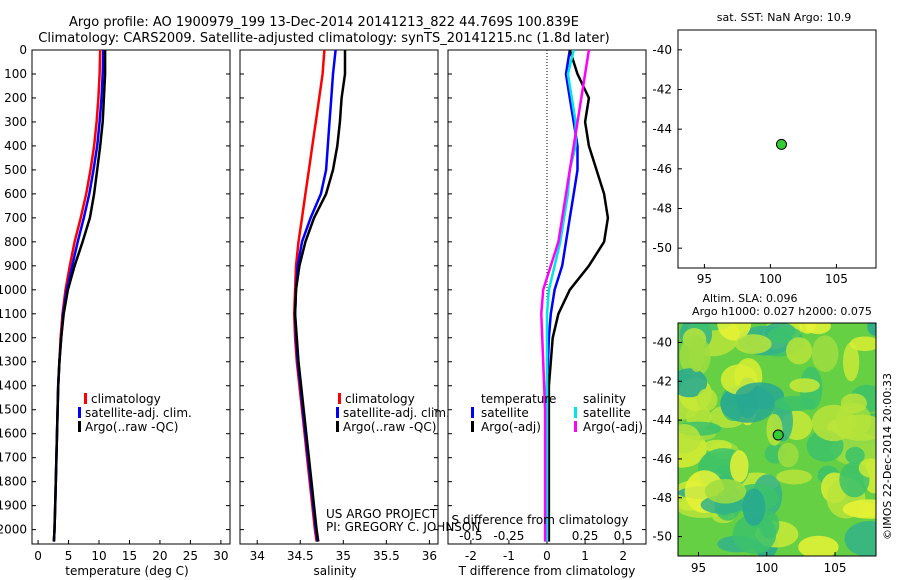 The image size is (900, 580). Describe the element at coordinates (887, 456) in the screenshot. I see `imos-credit: ©IMOS 22-Dec-2014 20:00:33` at that location.